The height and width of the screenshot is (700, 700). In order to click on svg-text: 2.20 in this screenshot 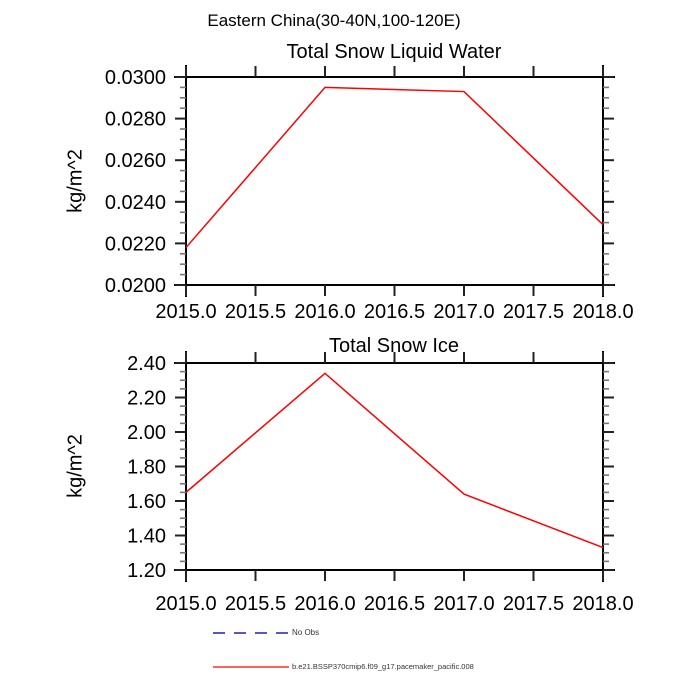, I will do `click(146, 399)`.